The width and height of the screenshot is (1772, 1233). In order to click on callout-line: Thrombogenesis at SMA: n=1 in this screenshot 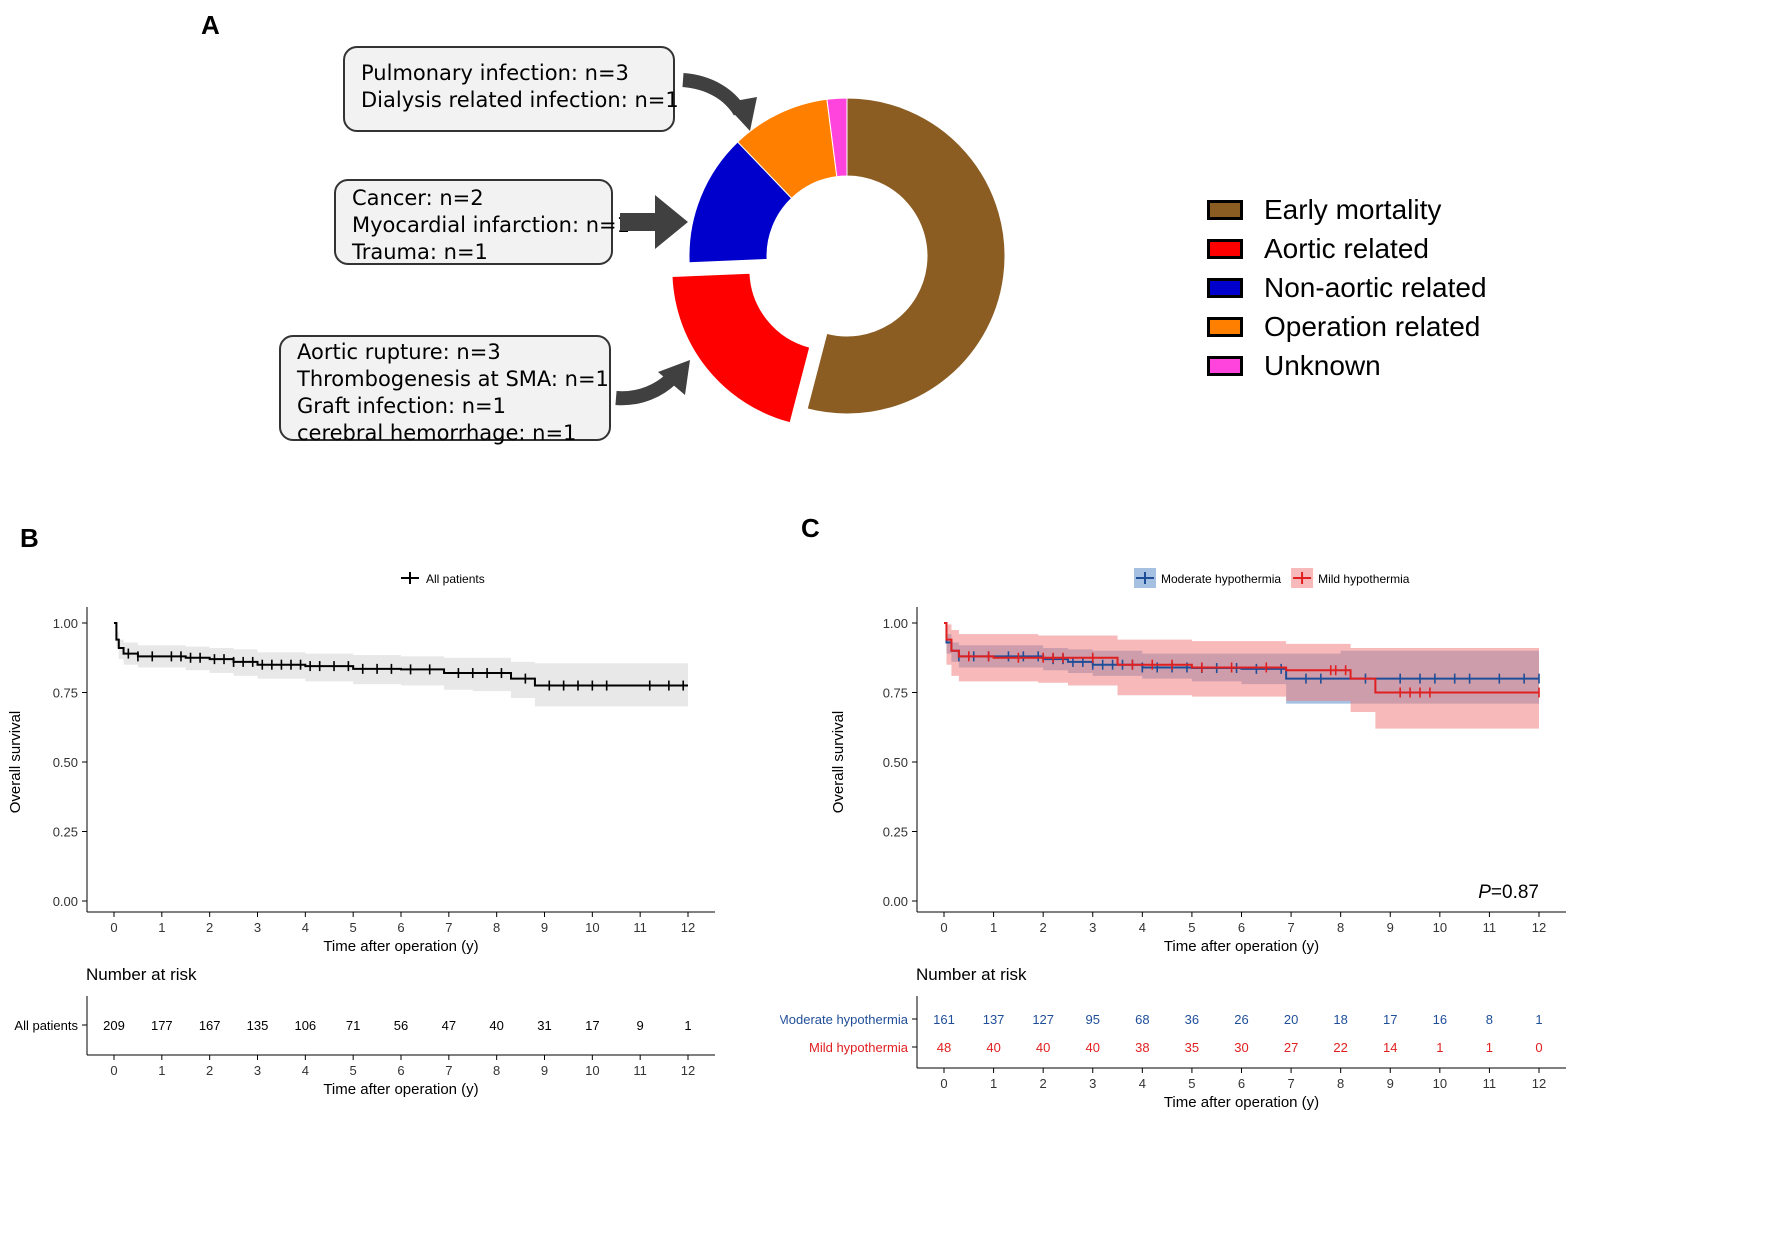, I will do `click(453, 379)`.